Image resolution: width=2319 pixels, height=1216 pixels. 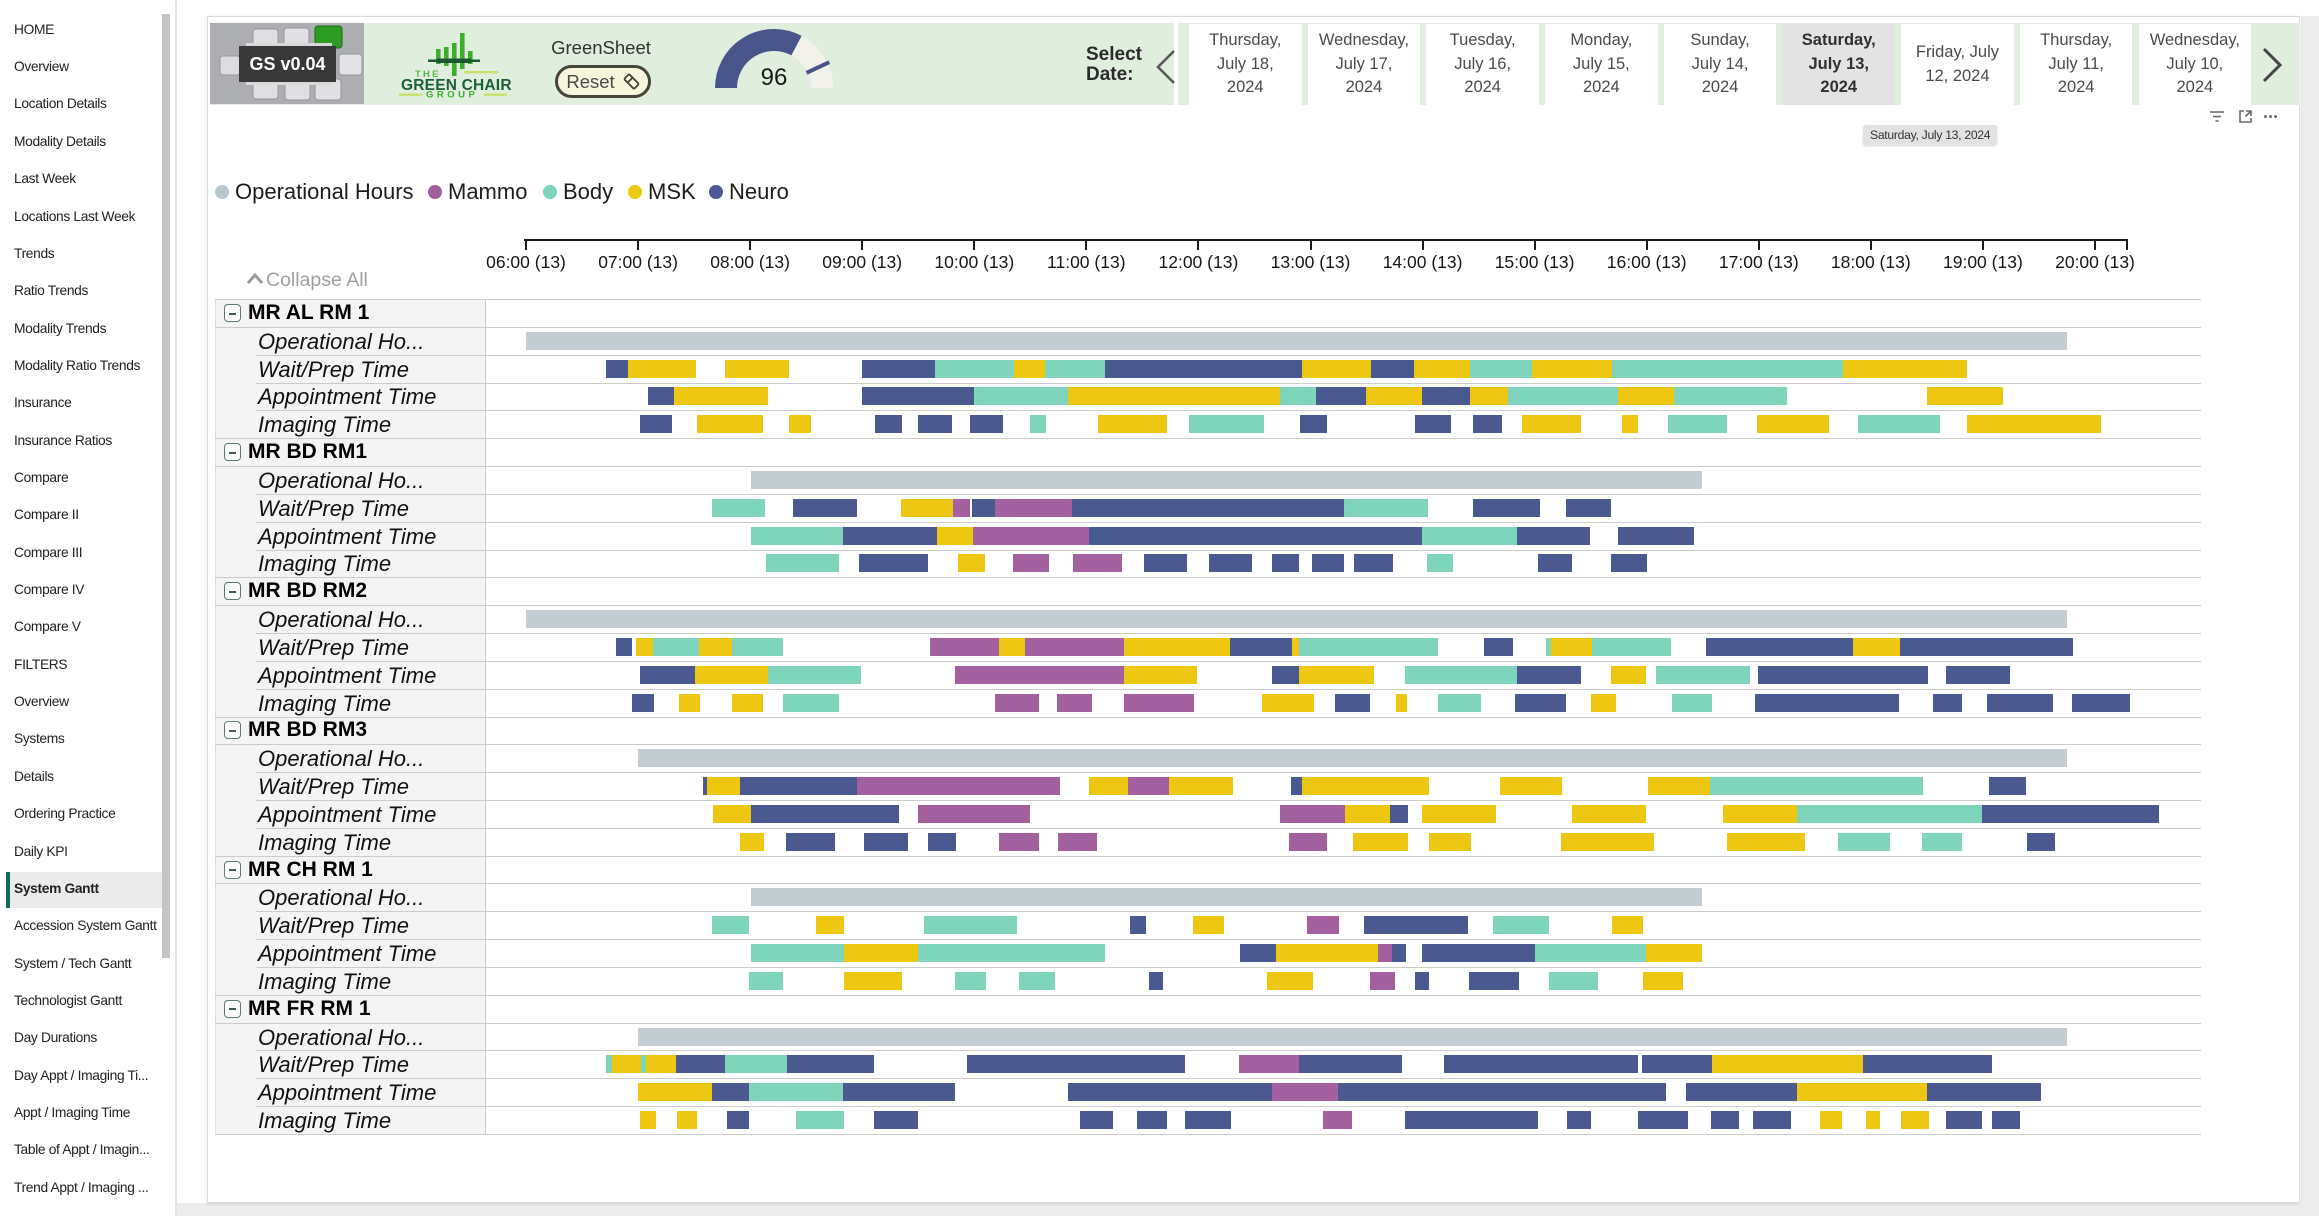 I want to click on svg-text: 96, so click(x=774, y=77).